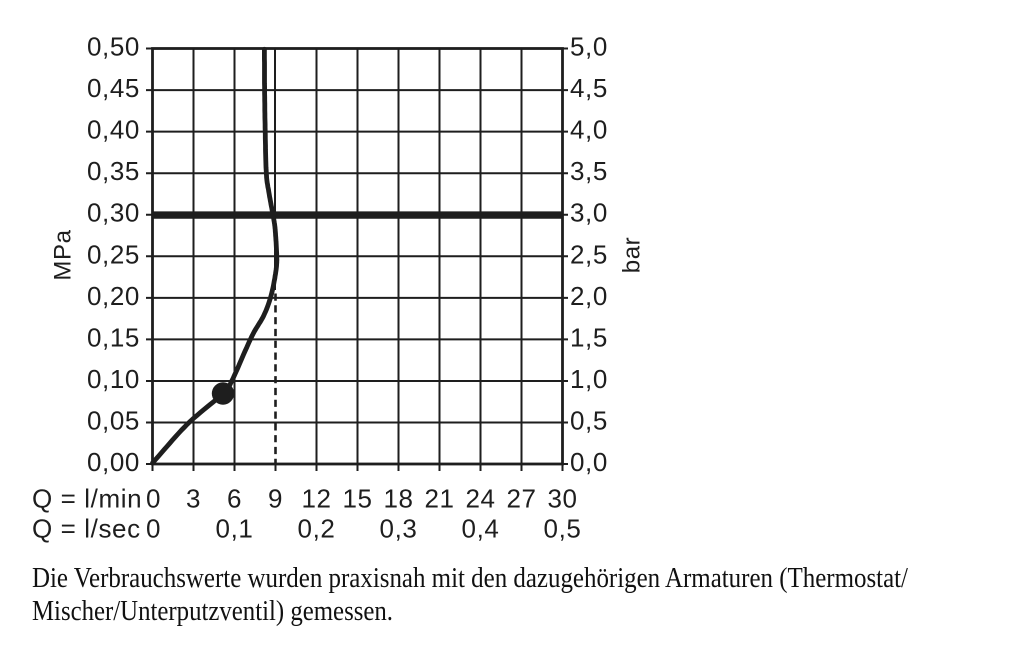 Image resolution: width=1024 pixels, height=652 pixels. Describe the element at coordinates (481, 529) in the screenshot. I see `svg-text: 0,4` at that location.